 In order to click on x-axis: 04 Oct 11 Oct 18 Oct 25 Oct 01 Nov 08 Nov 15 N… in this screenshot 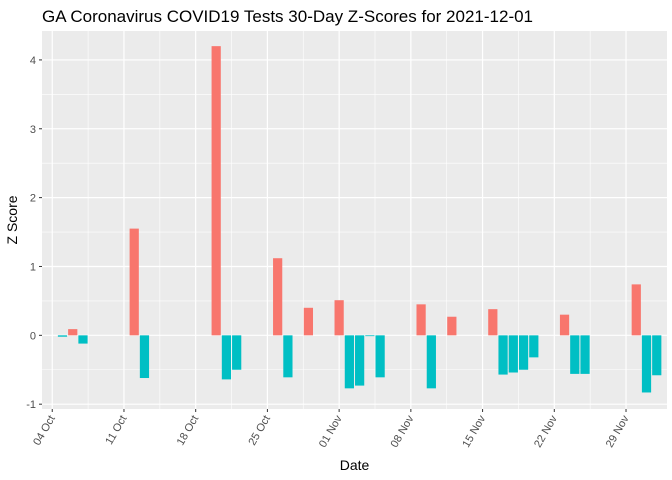, I will do `click(331, 429)`.